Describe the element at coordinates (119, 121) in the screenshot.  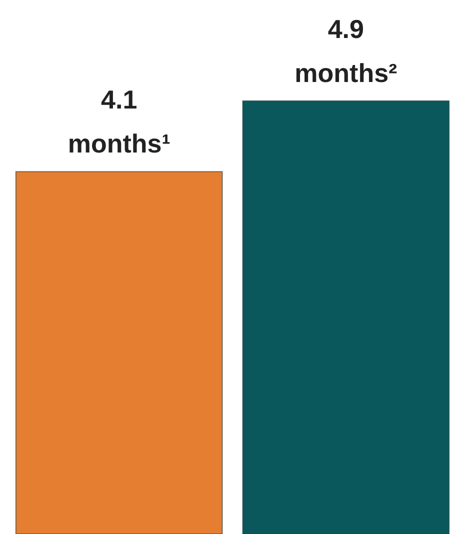
I see `data-label: 4.1 months¹` at that location.